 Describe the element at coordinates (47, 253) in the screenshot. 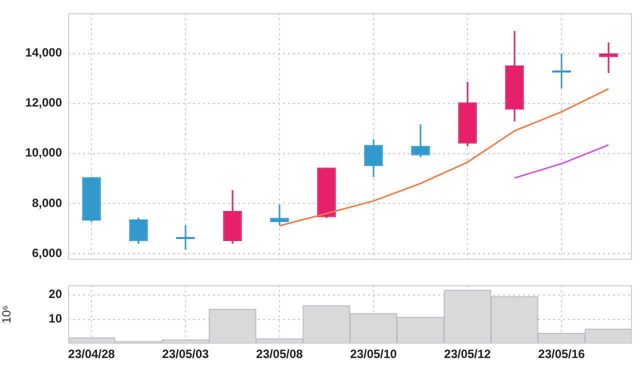

I see `y-tick-label: 6,000` at that location.